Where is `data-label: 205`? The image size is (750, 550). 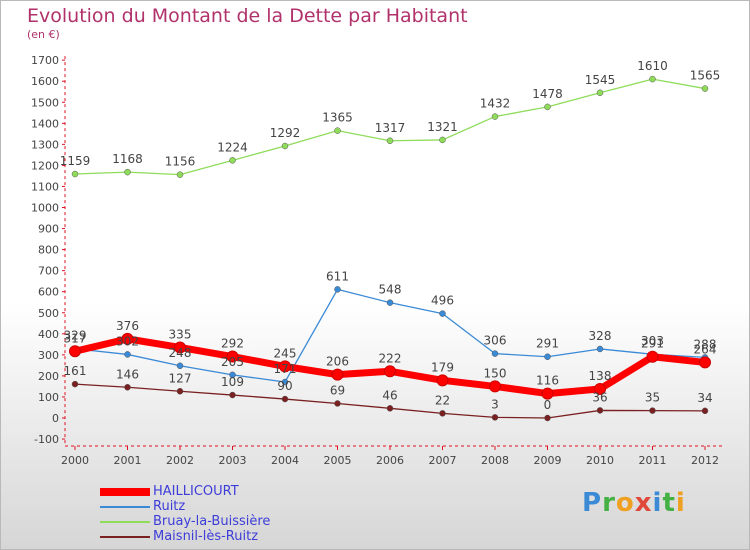
data-label: 205 is located at coordinates (232, 362).